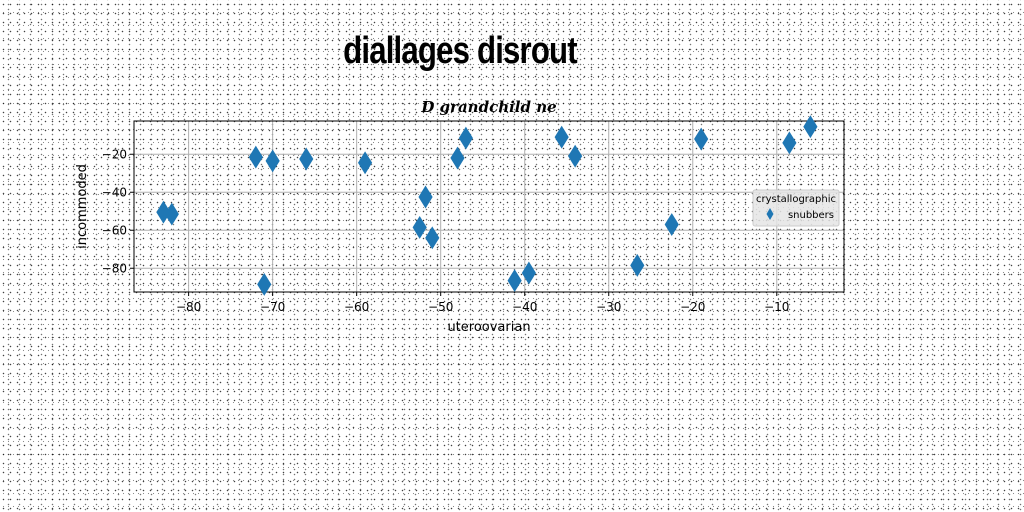  Describe the element at coordinates (114, 154) in the screenshot. I see `y-tick-label: −20` at that location.